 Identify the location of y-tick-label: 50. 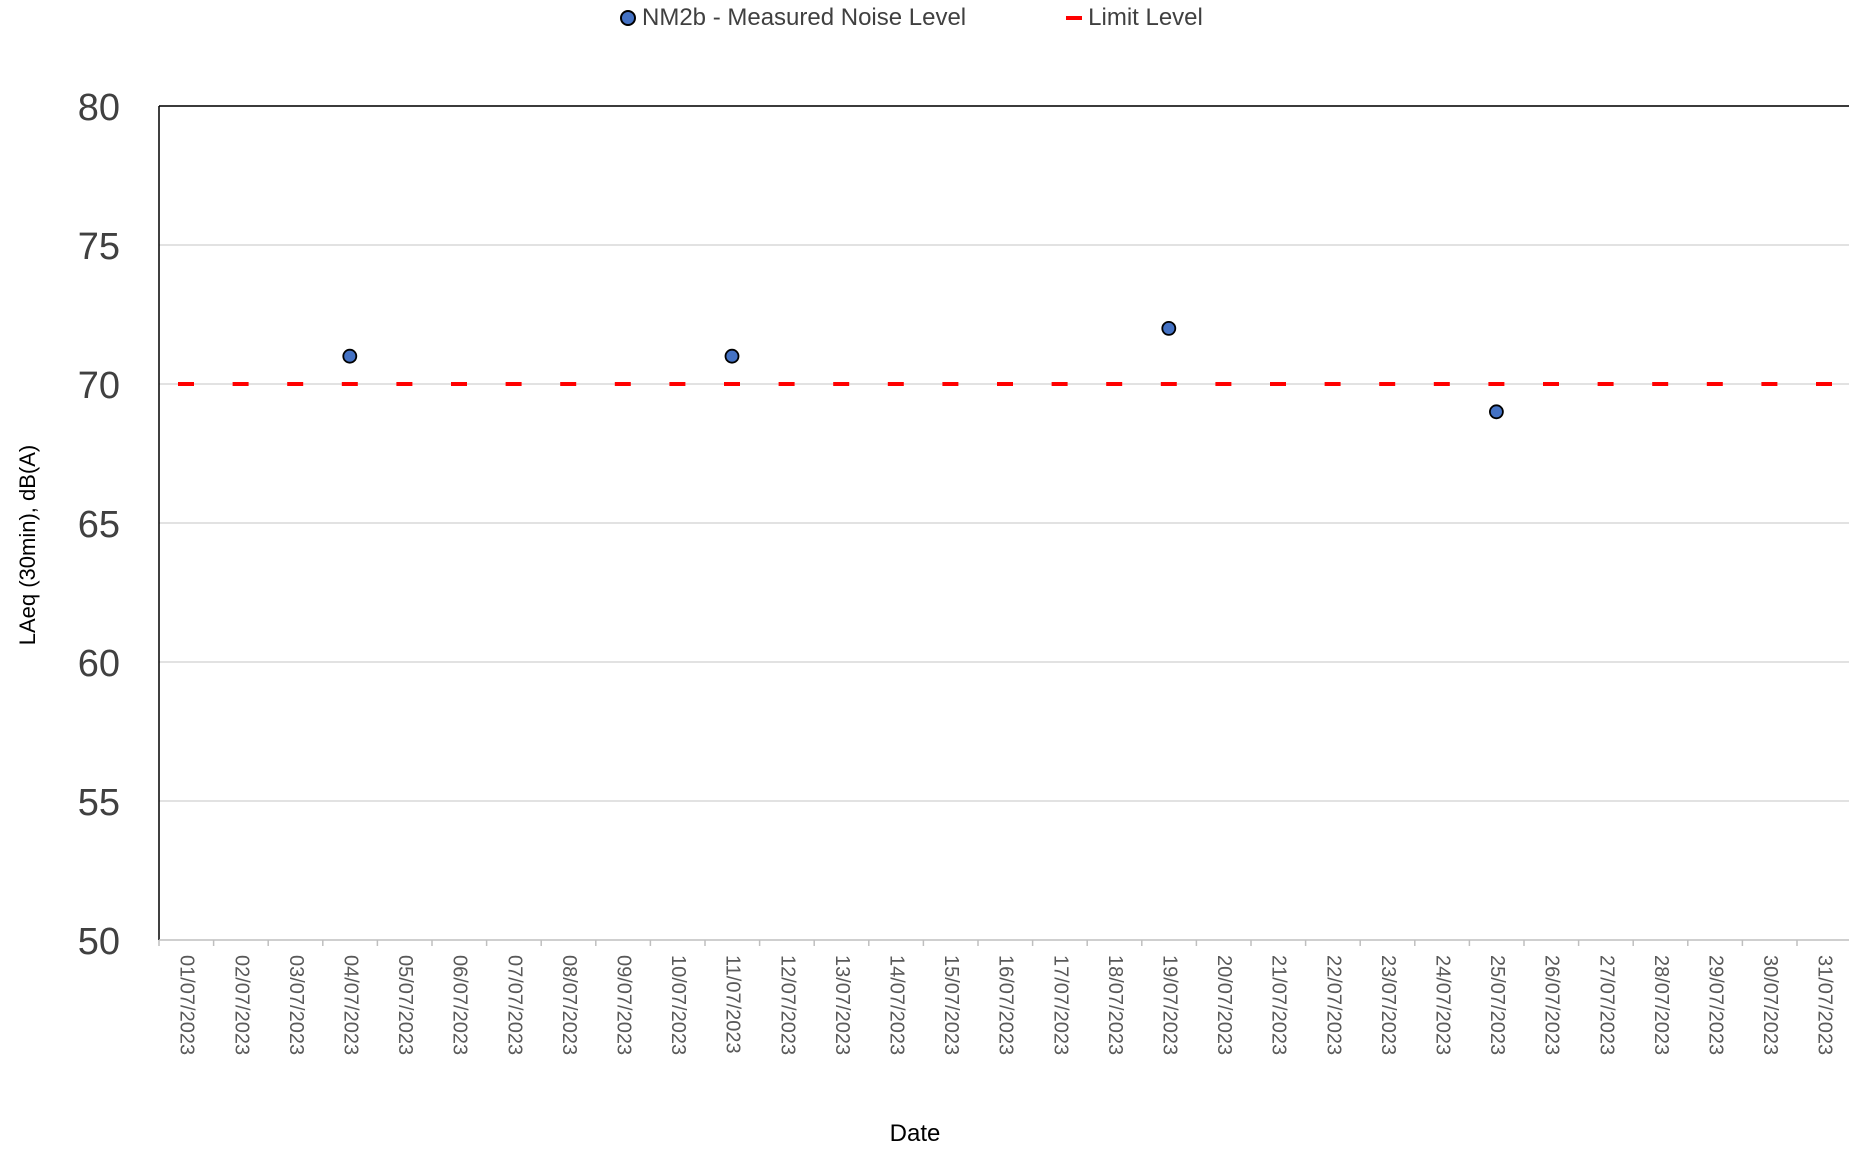
(99, 942).